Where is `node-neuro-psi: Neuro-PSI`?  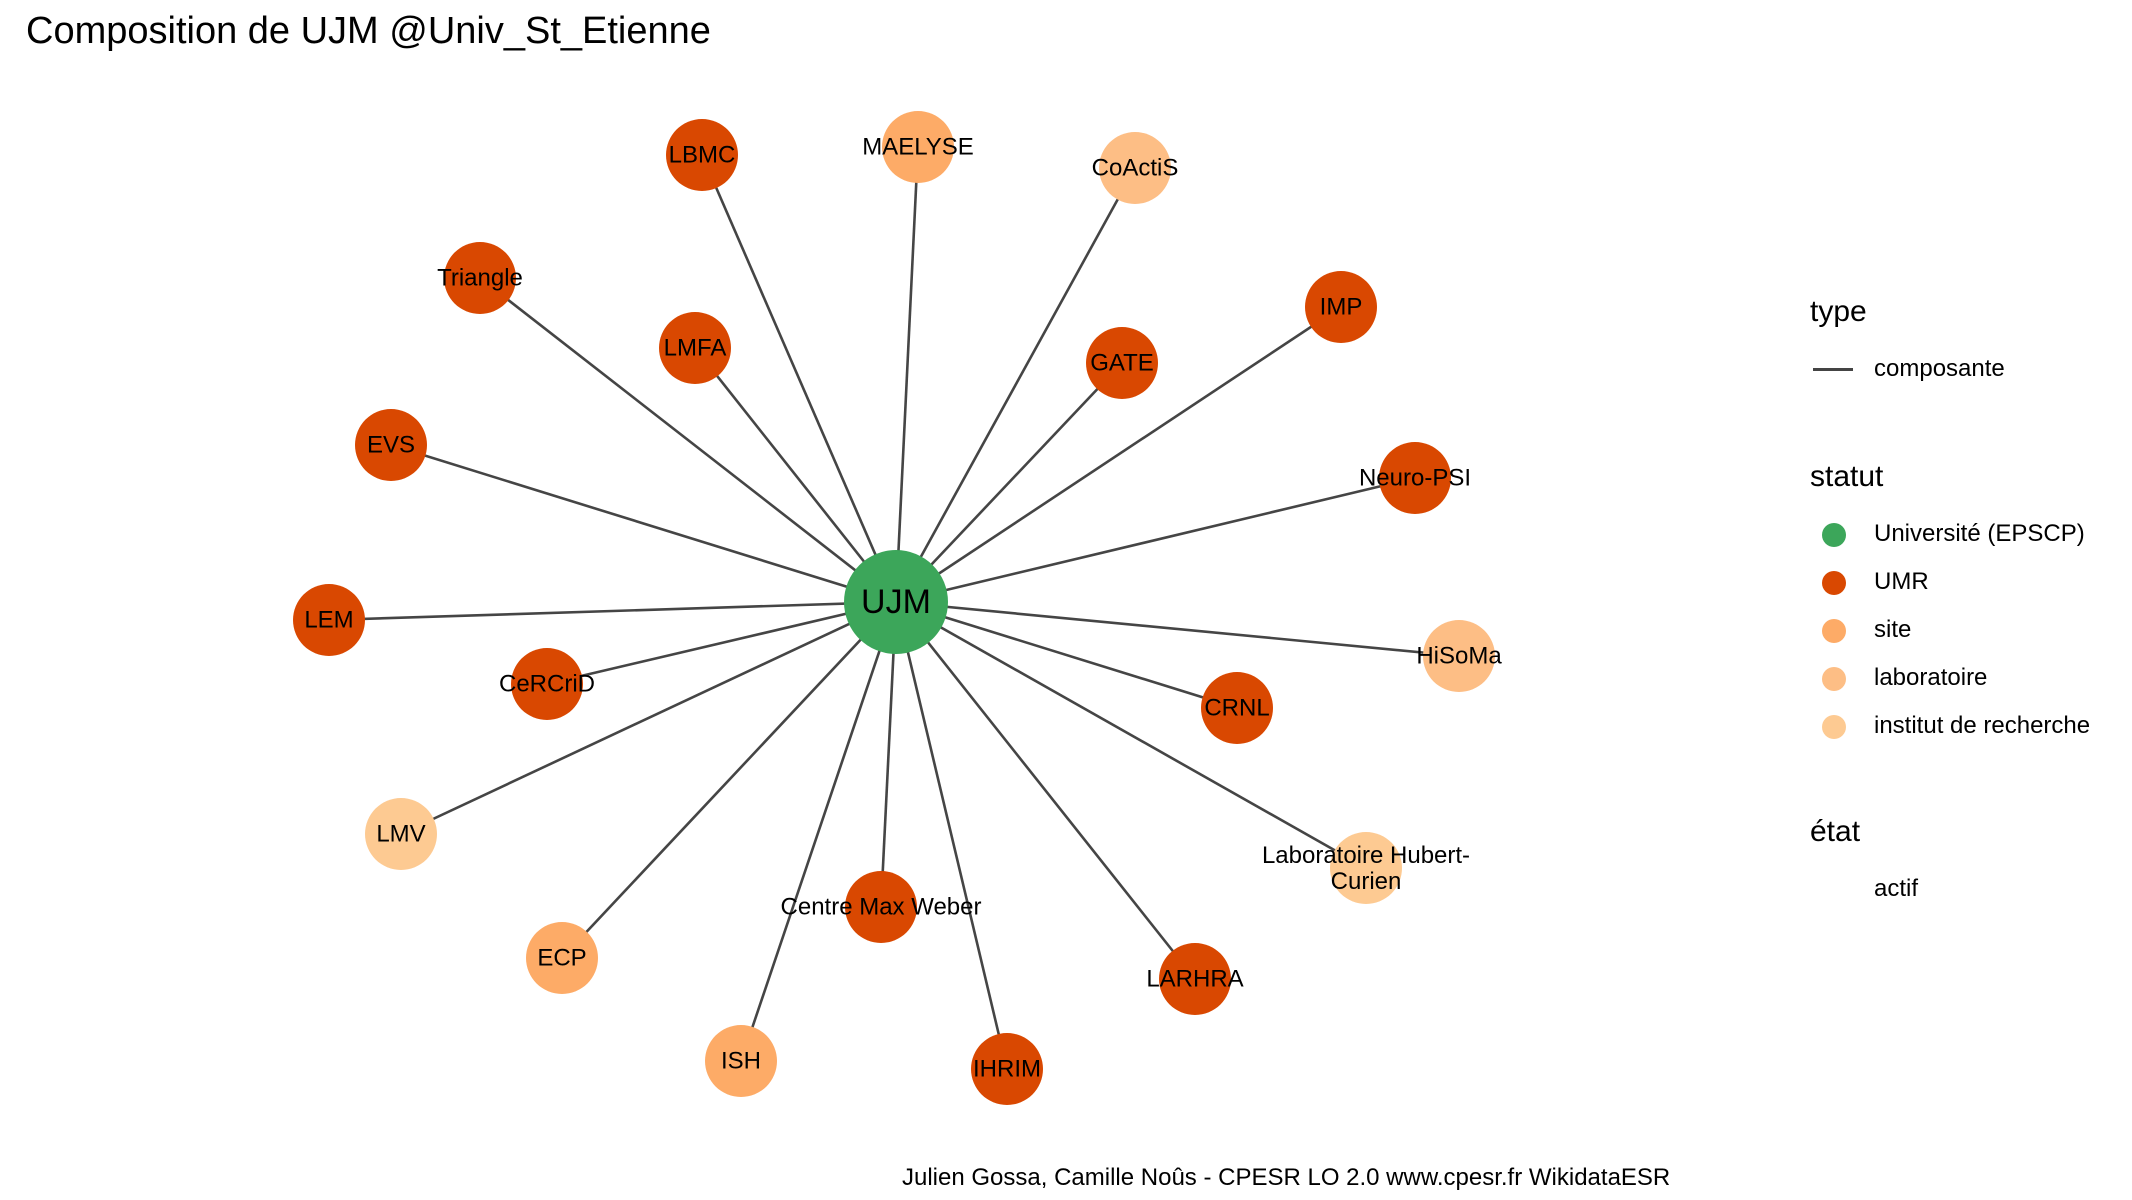
node-neuro-psi: Neuro-PSI is located at coordinates (1415, 478).